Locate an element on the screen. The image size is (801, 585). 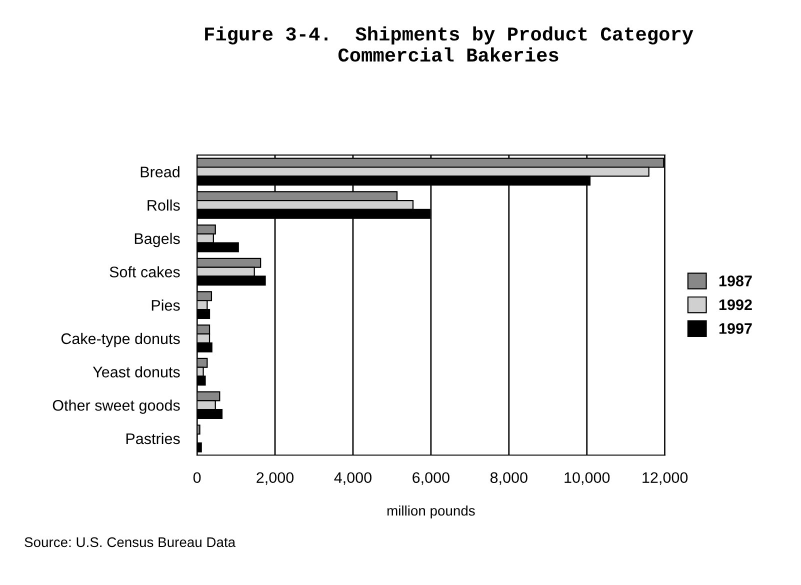
x-tick-label: 12,000 is located at coordinates (665, 478).